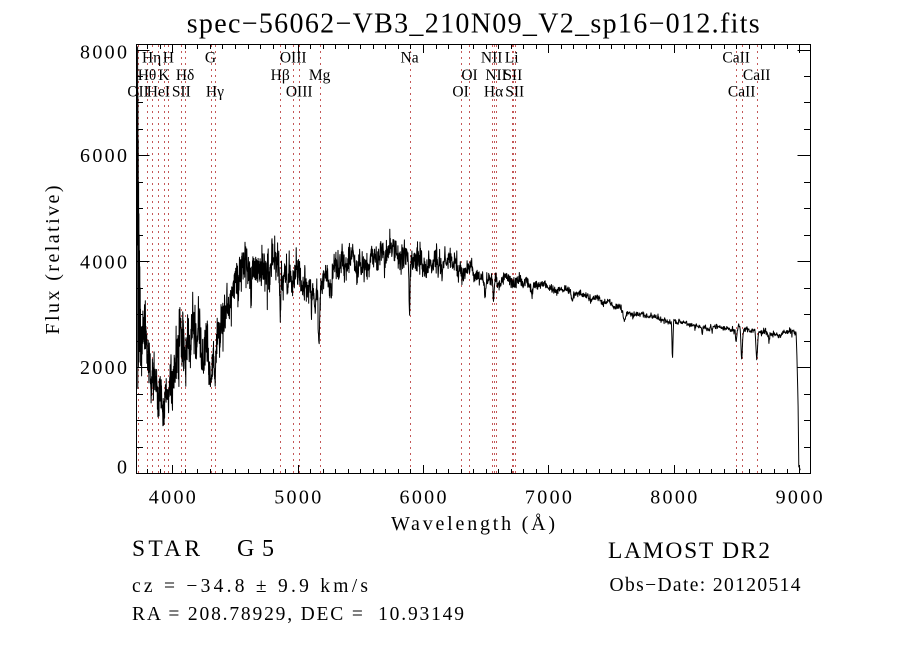 This screenshot has height=650, width=900. Describe the element at coordinates (210, 58) in the screenshot. I see `svg-text: G` at that location.